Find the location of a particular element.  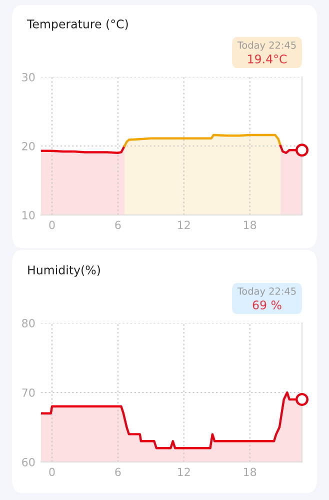

y-tick-label: 10 is located at coordinates (28, 215).